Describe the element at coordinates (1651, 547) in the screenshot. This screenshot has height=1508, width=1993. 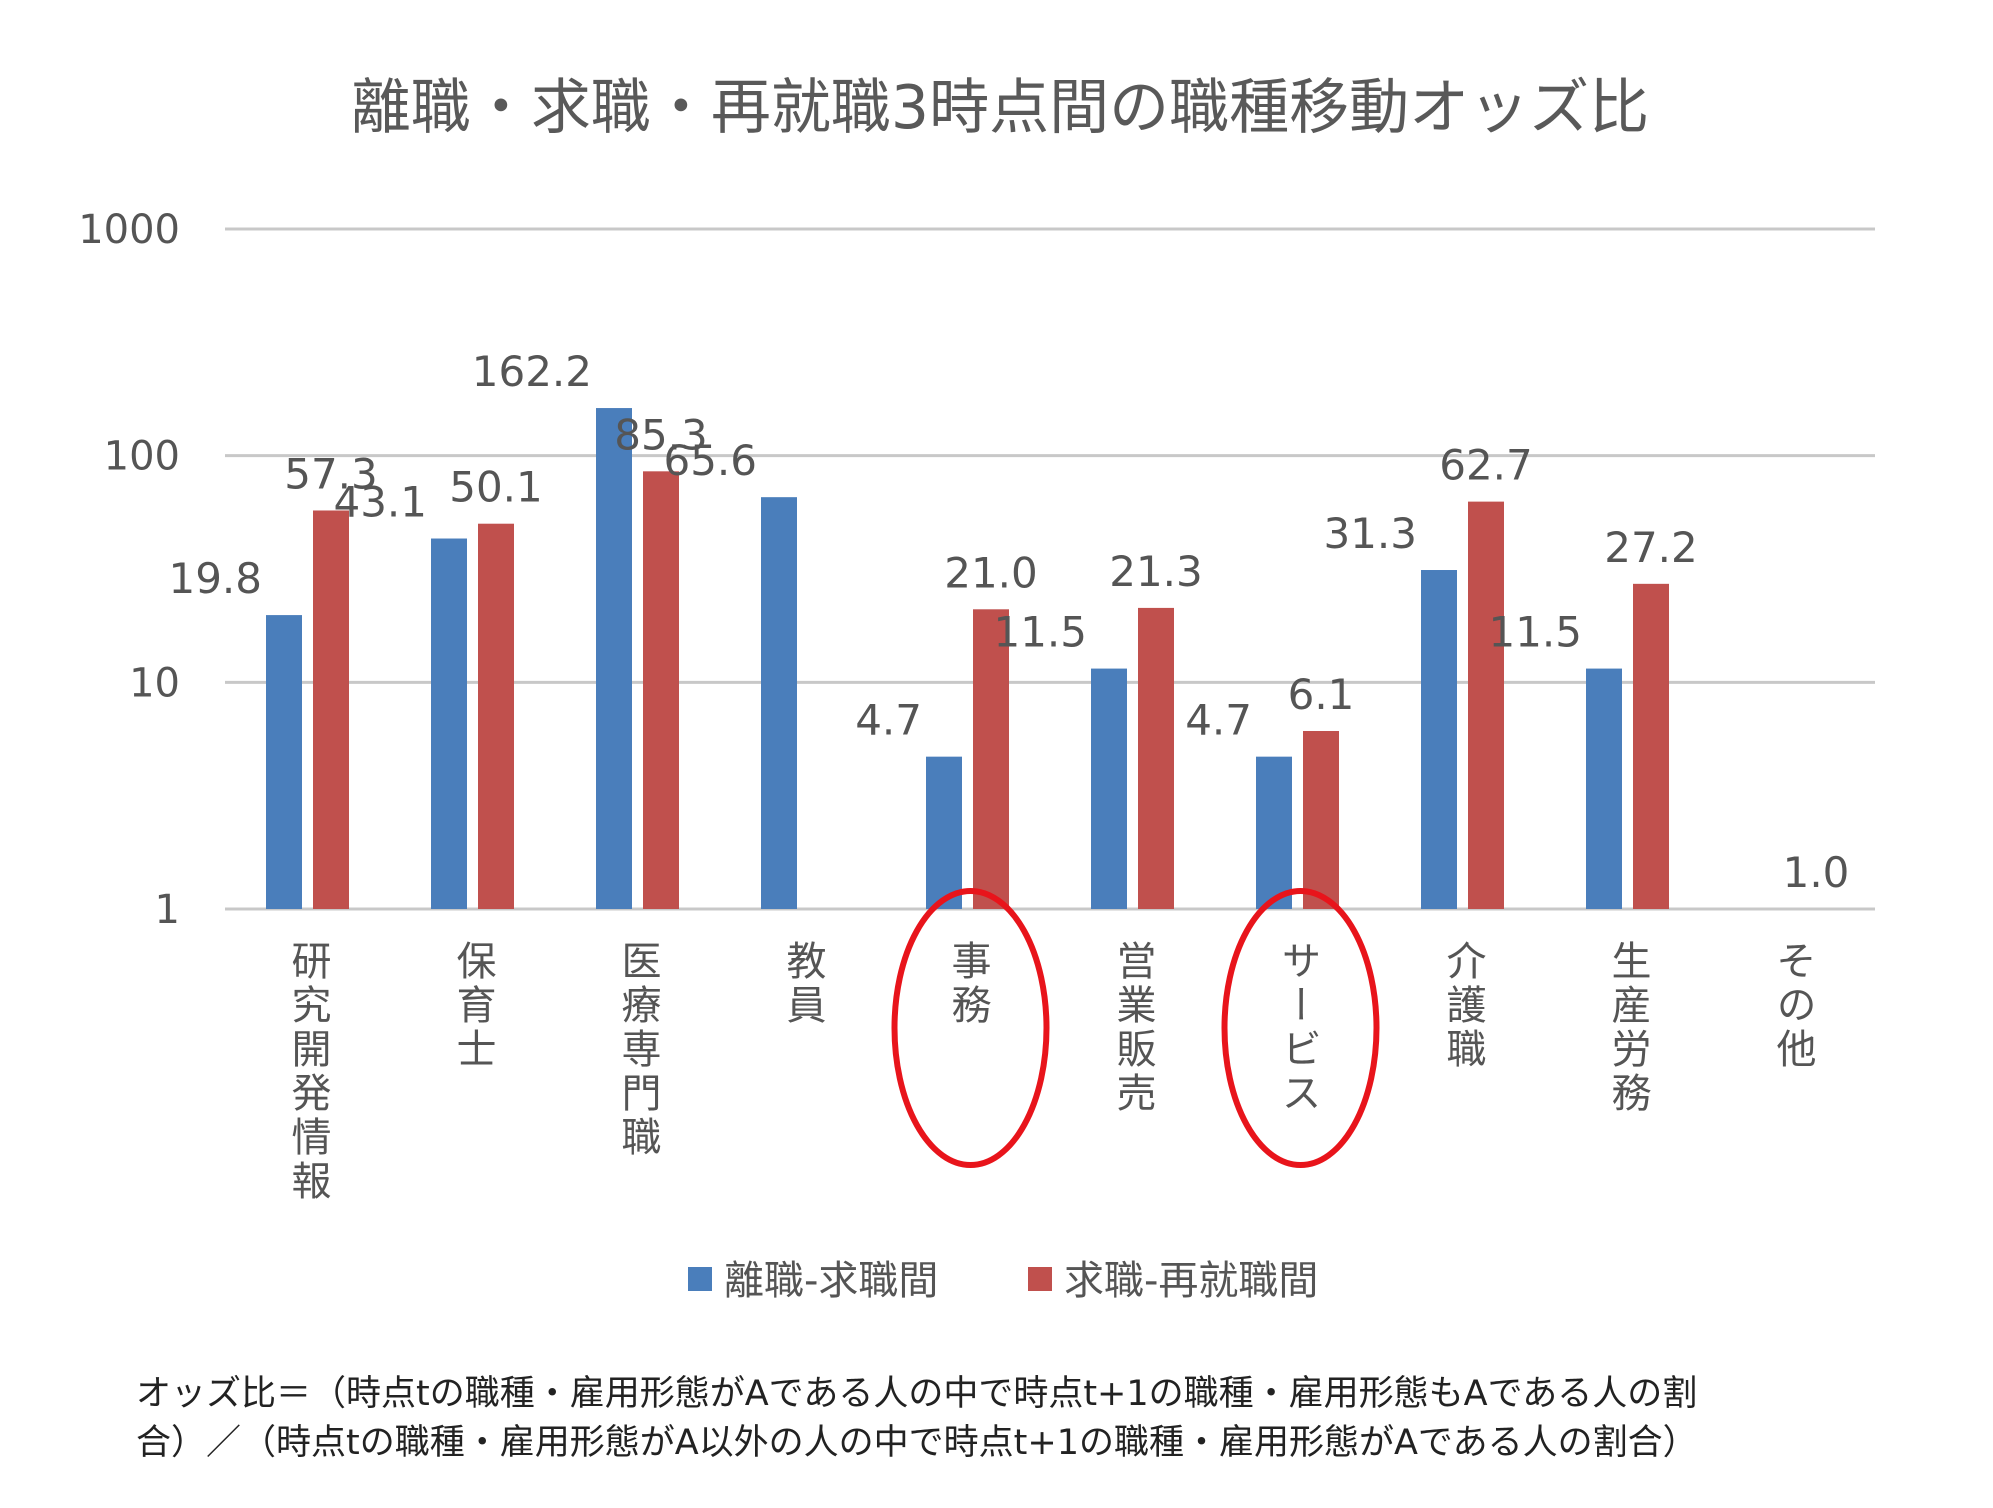
I see `data-label: 27.2` at that location.